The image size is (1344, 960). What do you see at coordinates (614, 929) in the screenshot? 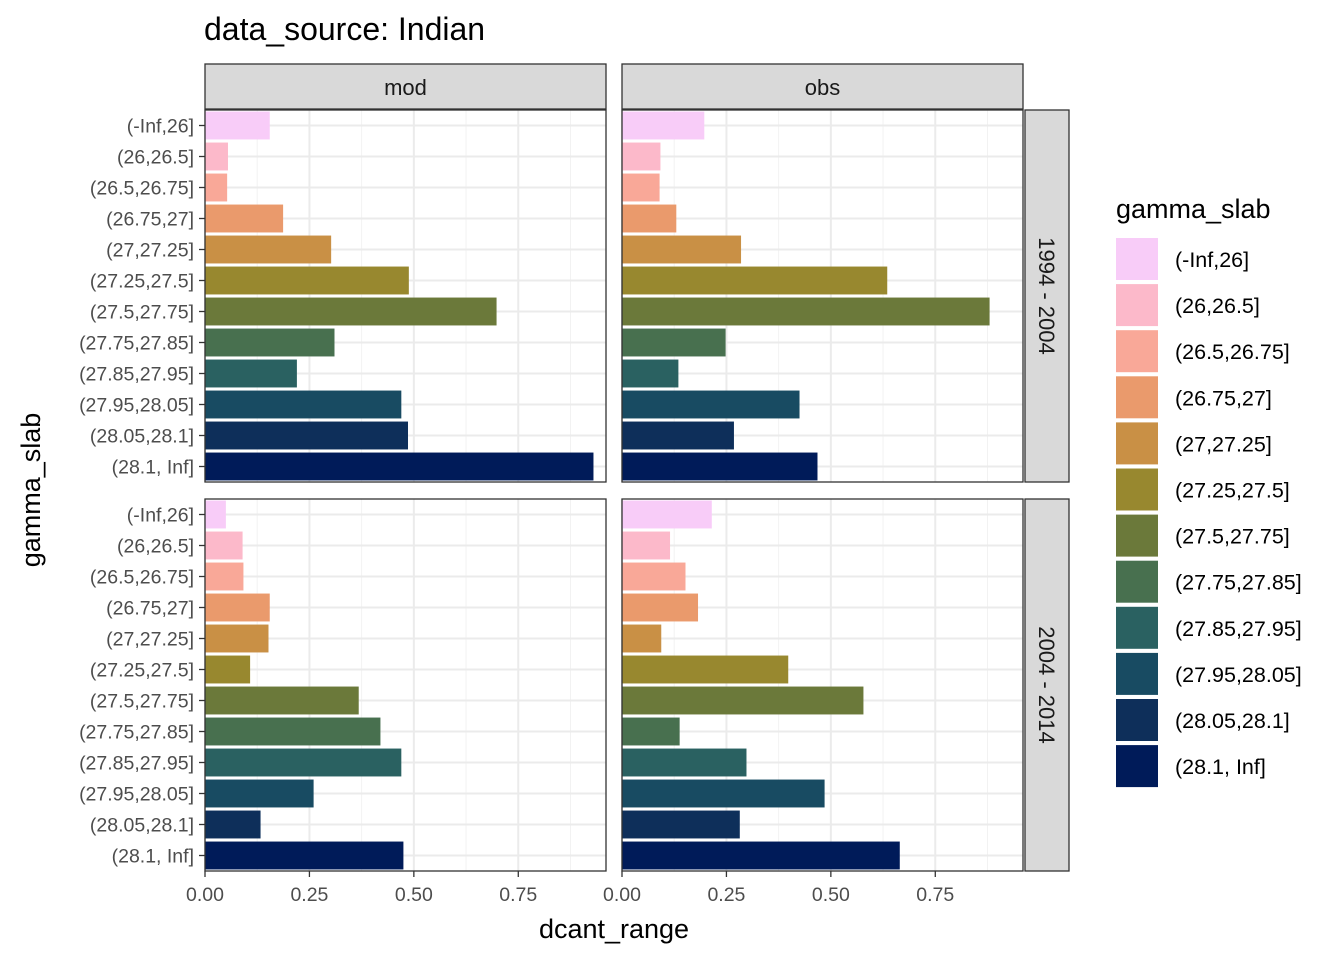
I see `x-axis-title: dcant_range` at bounding box center [614, 929].